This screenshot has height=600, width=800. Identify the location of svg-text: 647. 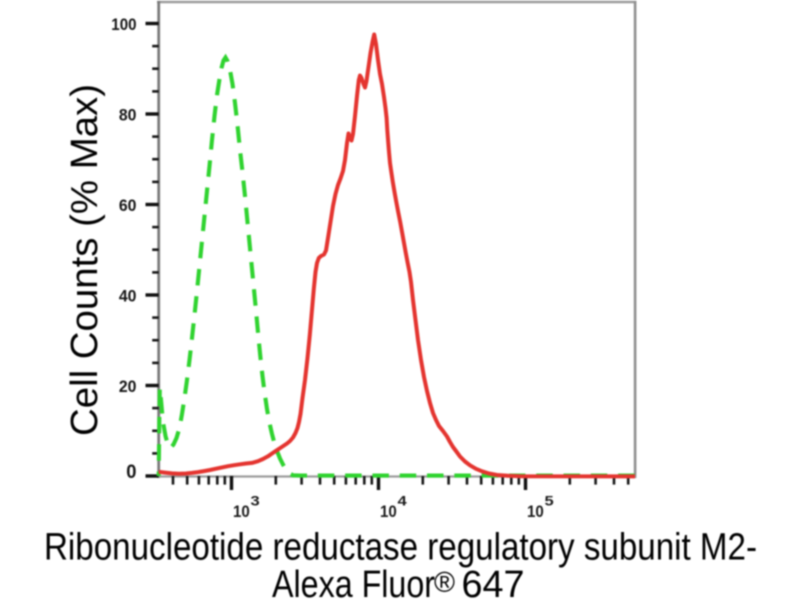
(493, 582).